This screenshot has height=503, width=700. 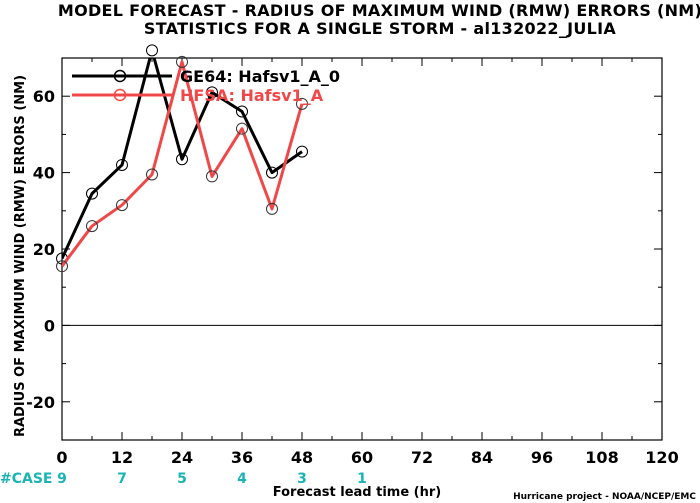 I want to click on x-tick-label: 84, so click(x=482, y=457).